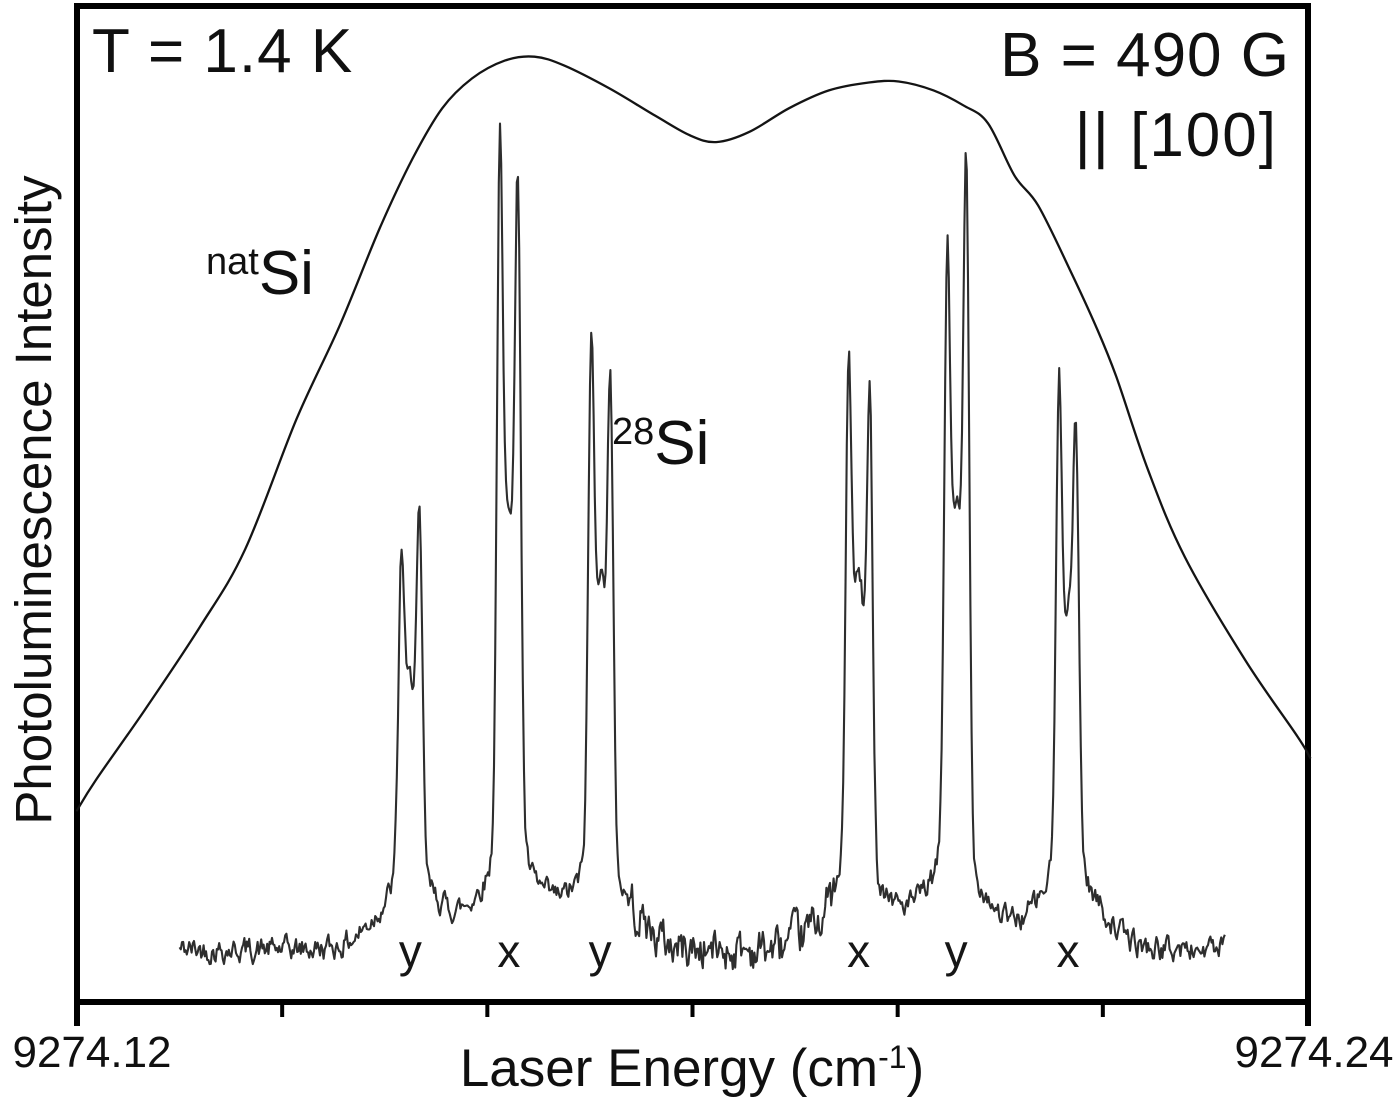 This screenshot has width=1400, height=1102. What do you see at coordinates (223, 51) in the screenshot?
I see `temperature-label: T = 1.4 K` at bounding box center [223, 51].